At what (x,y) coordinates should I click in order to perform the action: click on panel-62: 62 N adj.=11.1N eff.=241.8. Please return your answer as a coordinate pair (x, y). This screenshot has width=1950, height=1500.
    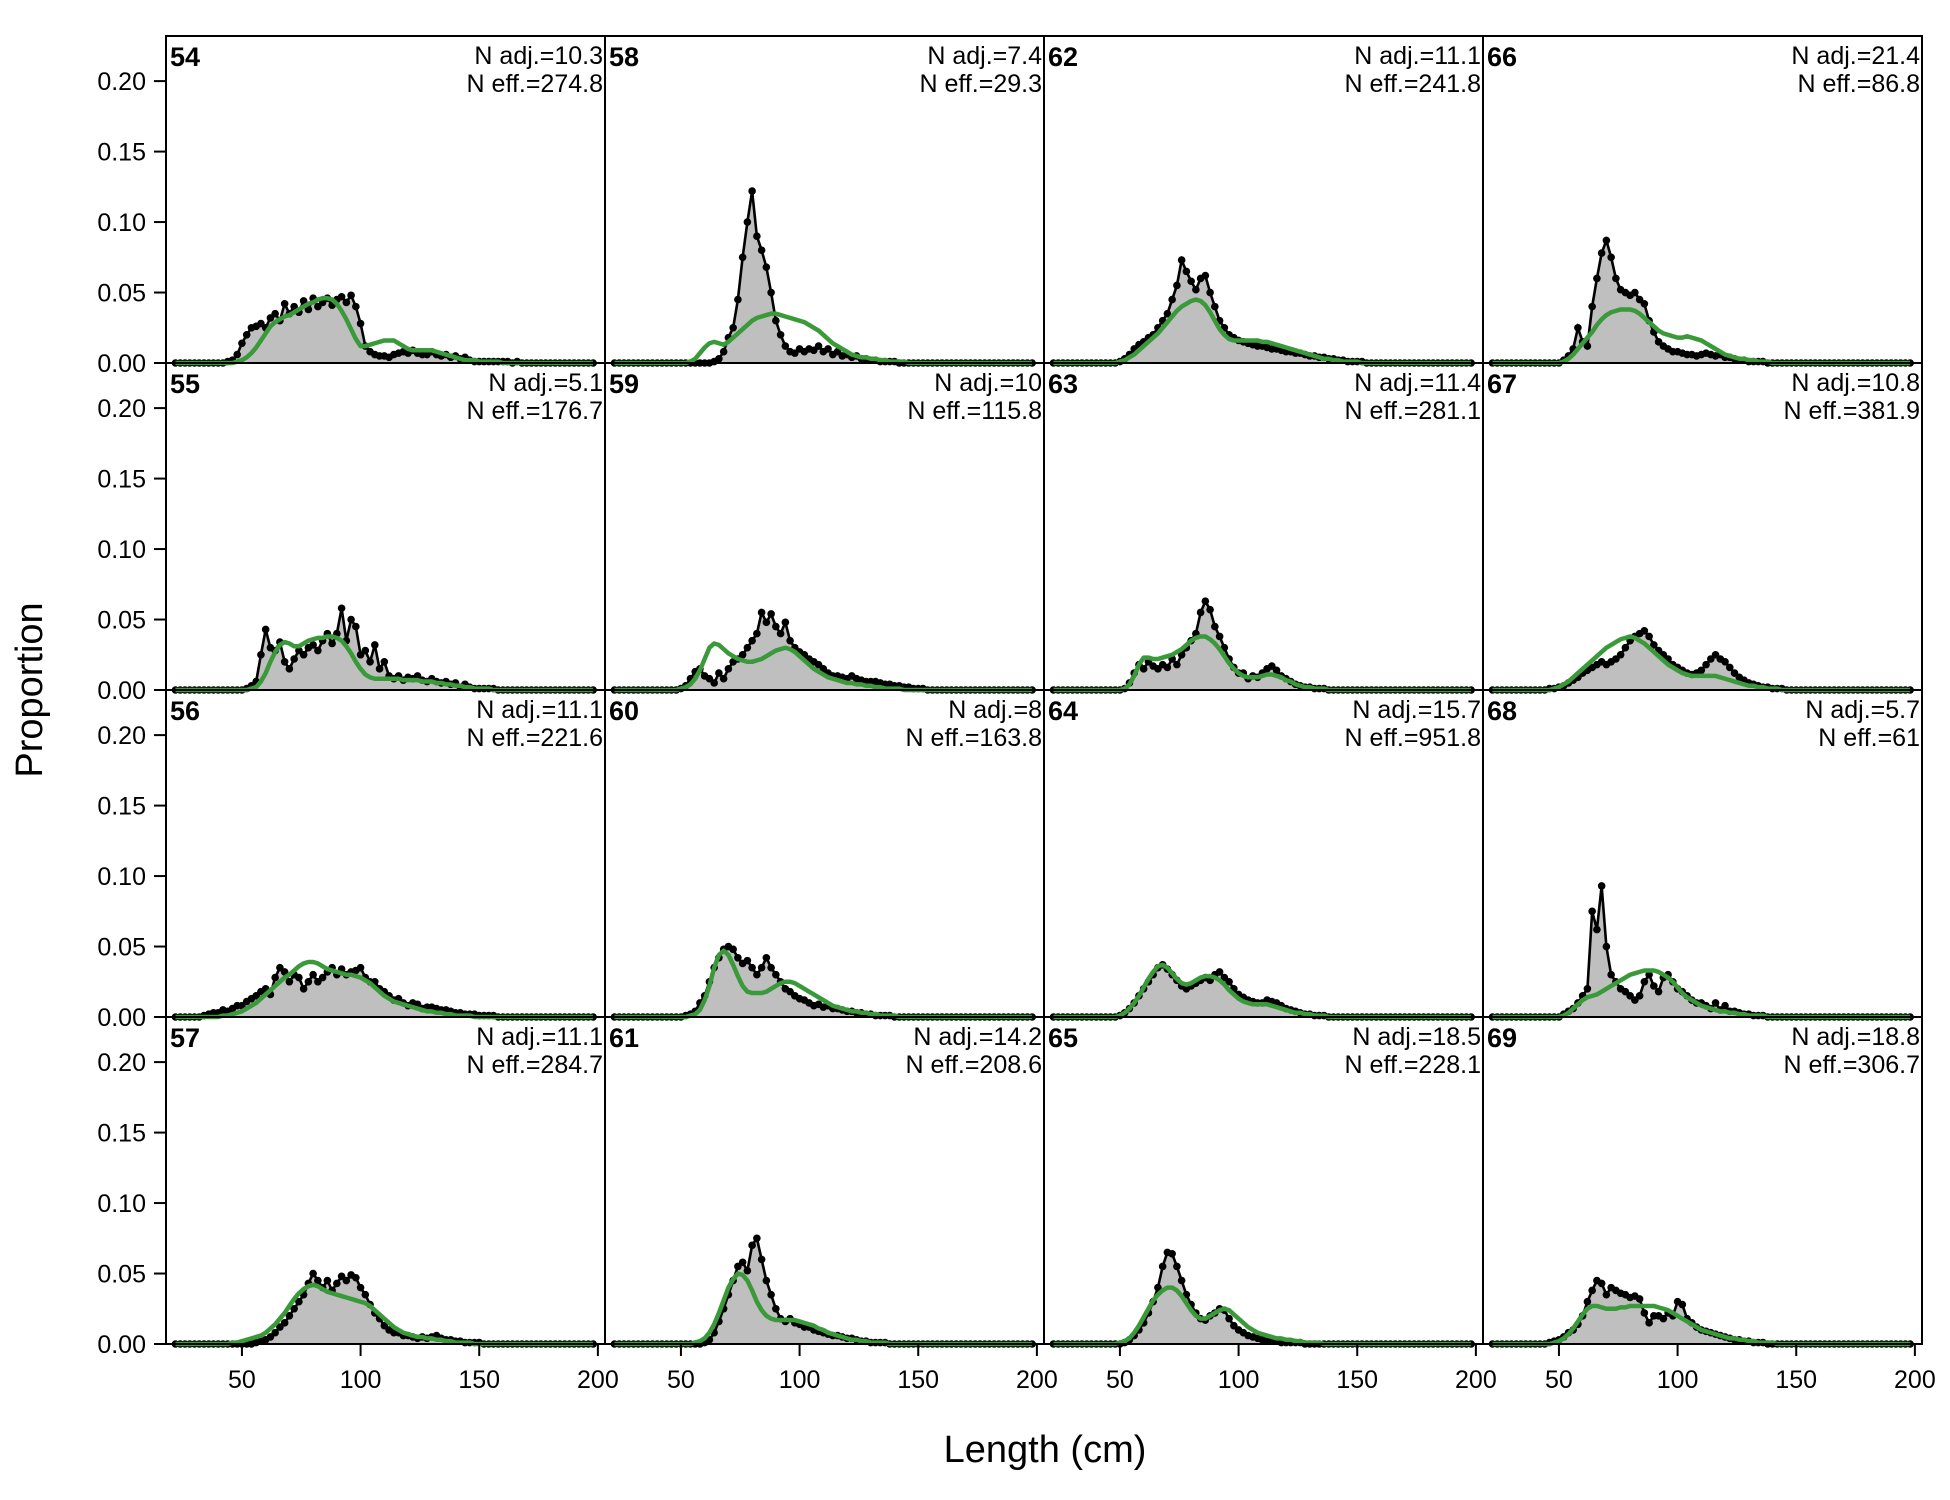
    Looking at the image, I should click on (1263, 201).